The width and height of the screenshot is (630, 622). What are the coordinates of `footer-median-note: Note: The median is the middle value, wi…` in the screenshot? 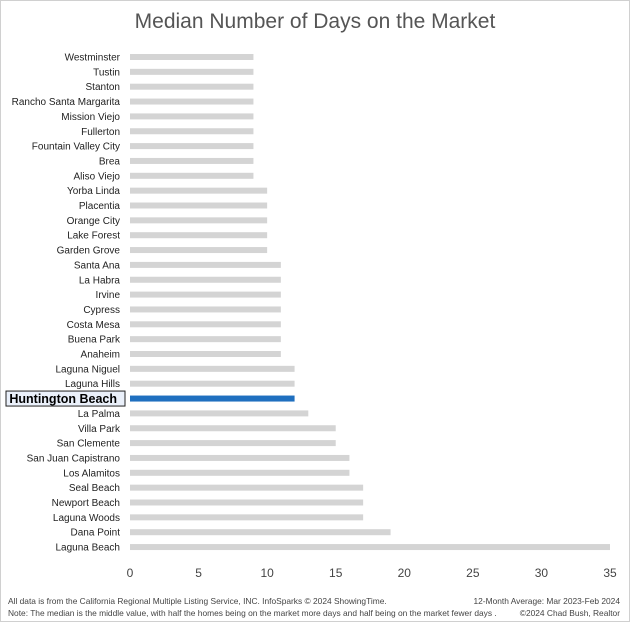 It's located at (252, 613).